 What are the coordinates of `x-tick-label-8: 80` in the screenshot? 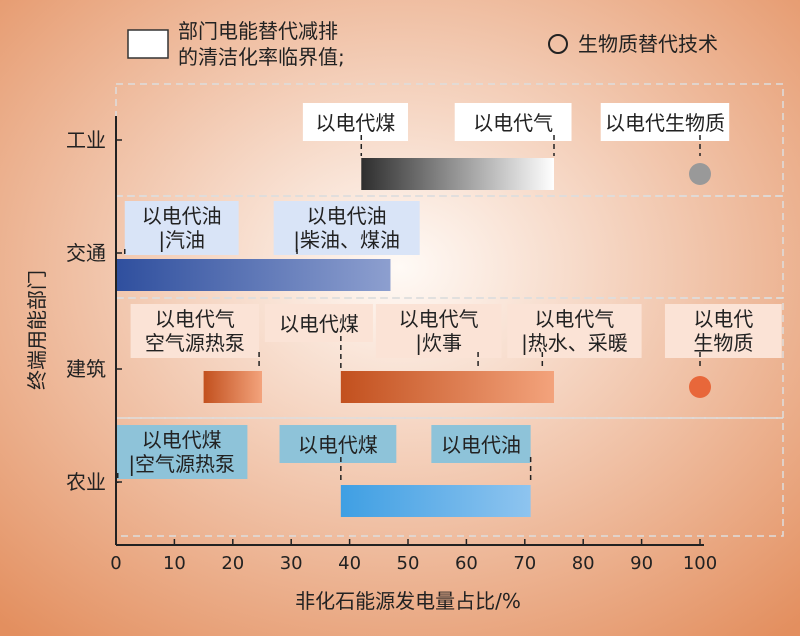 It's located at (583, 563).